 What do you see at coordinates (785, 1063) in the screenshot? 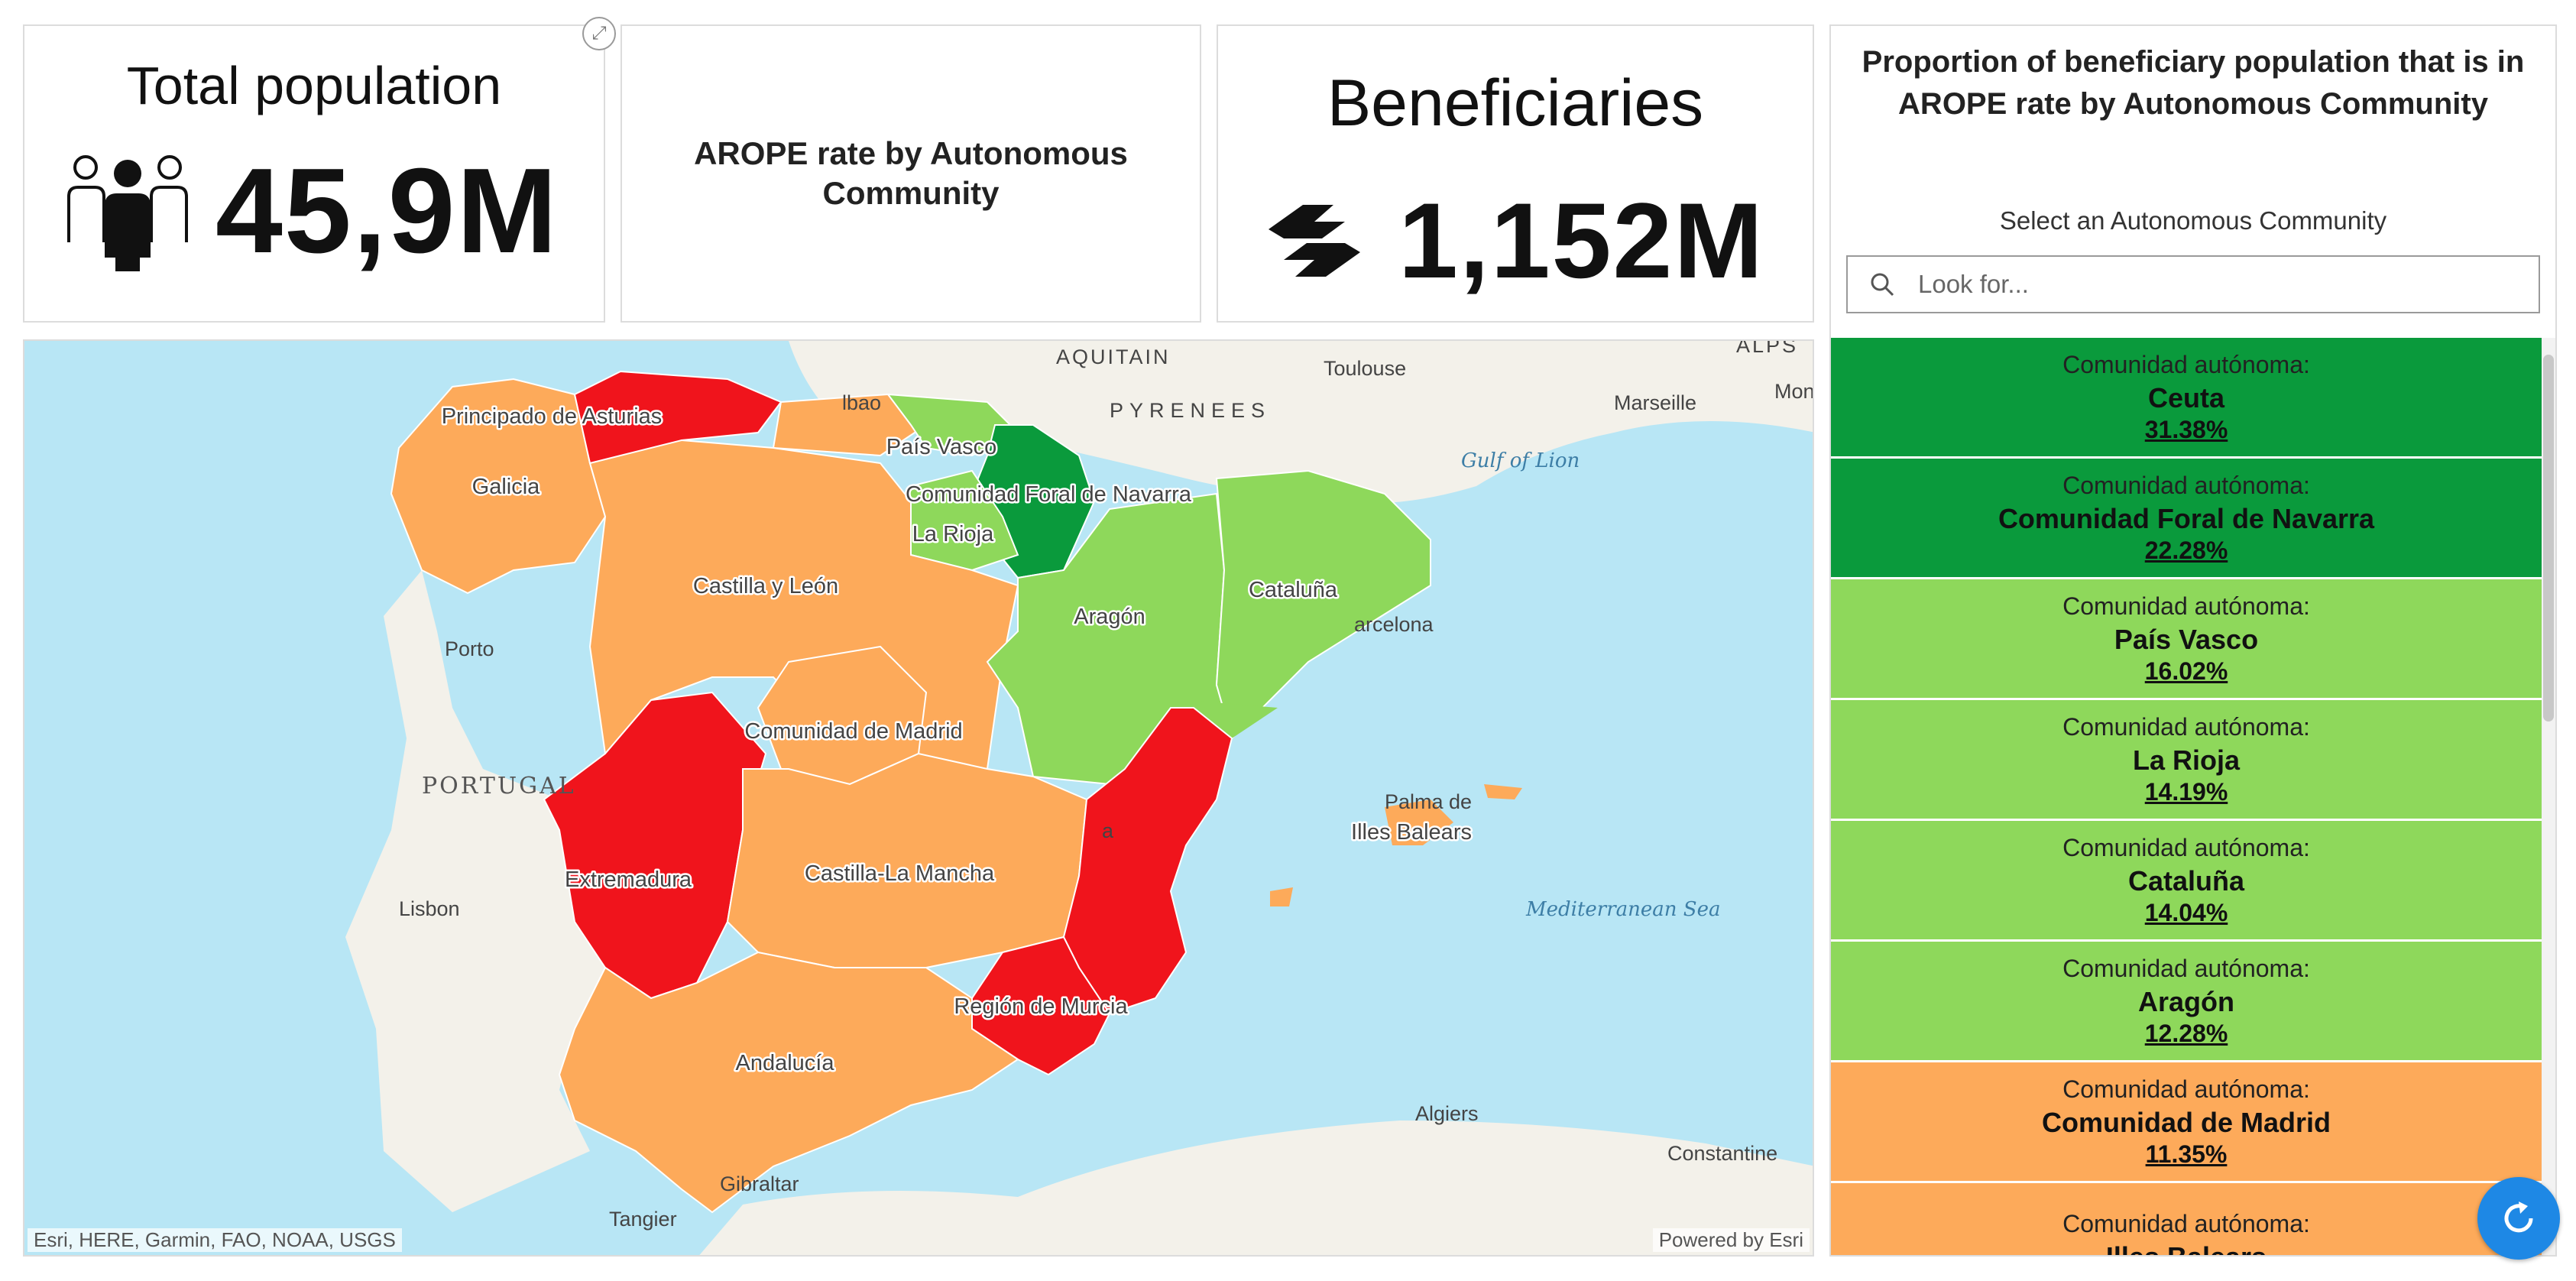
I see `label-andalucia: Andalucía` at bounding box center [785, 1063].